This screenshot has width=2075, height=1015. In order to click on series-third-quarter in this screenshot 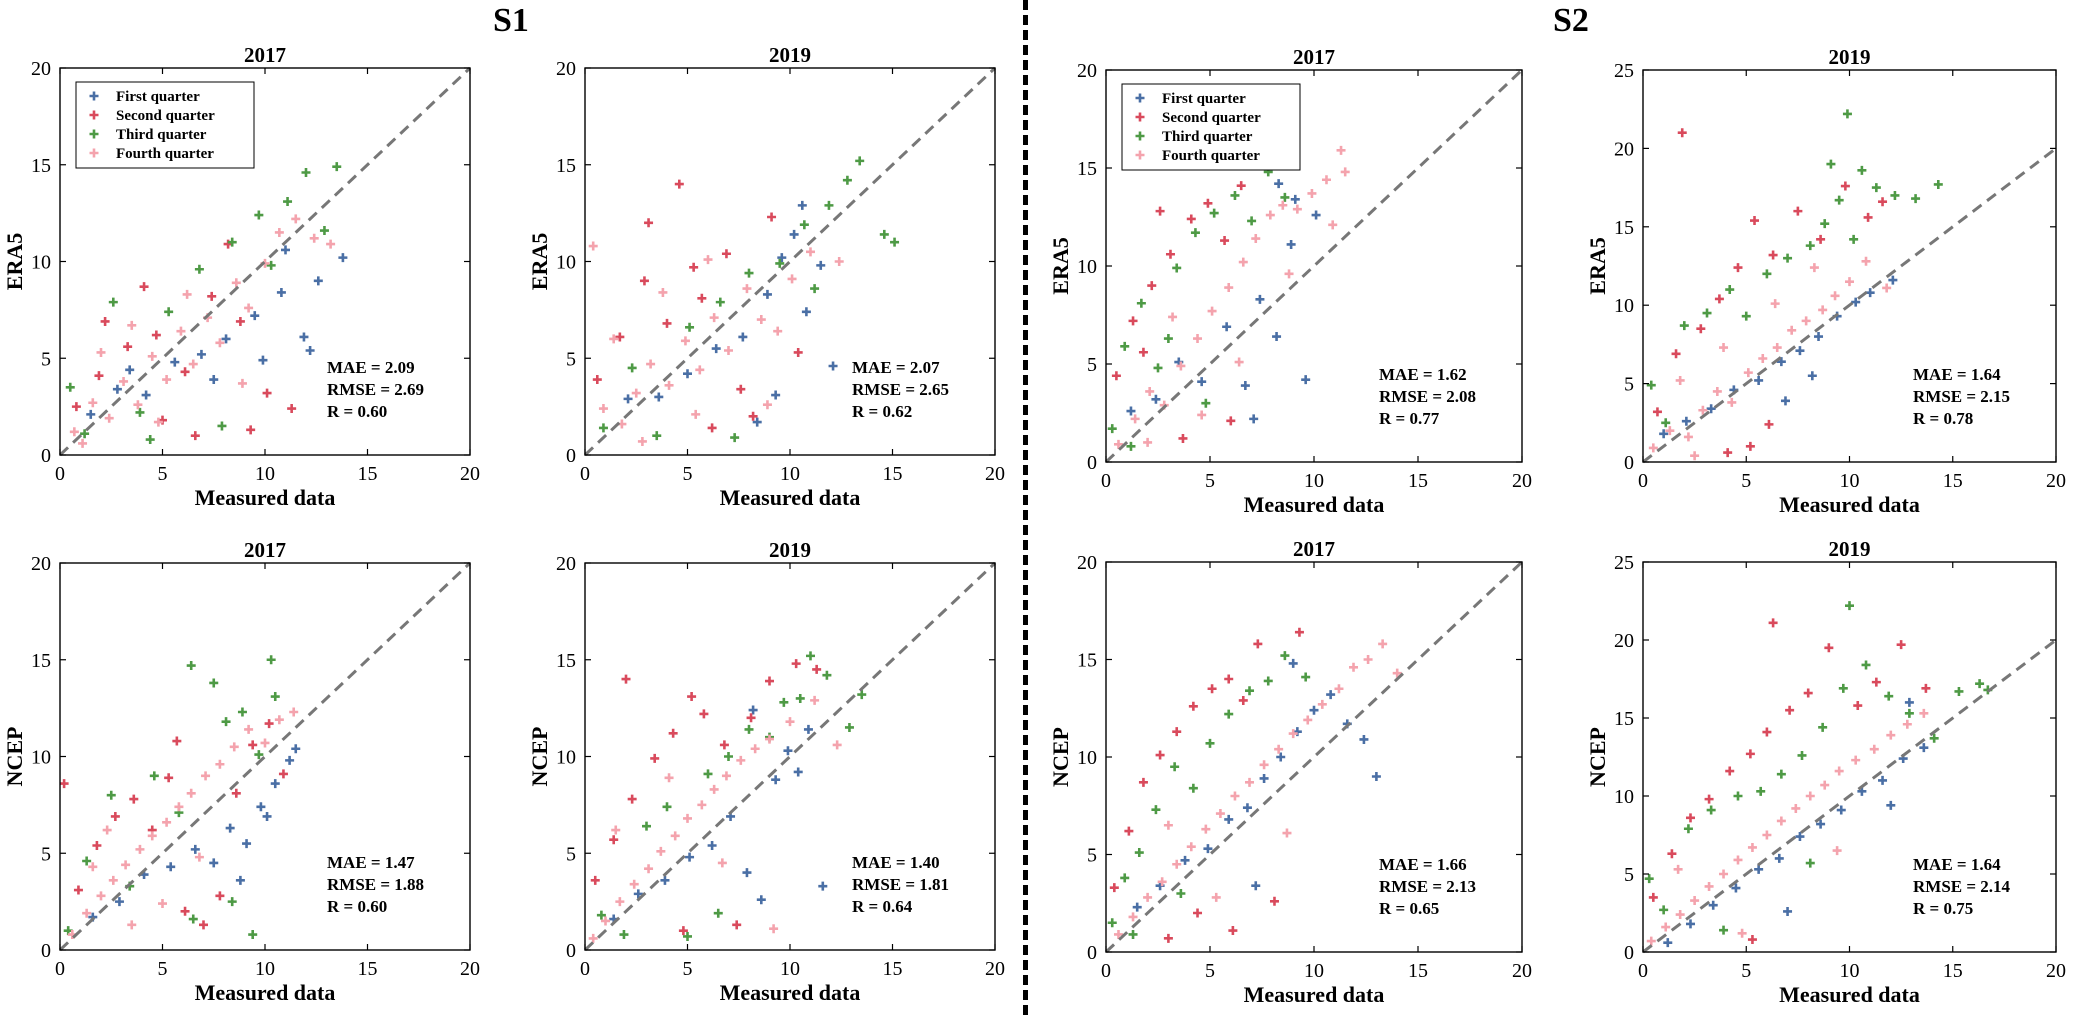, I will do `click(1818, 768)`.